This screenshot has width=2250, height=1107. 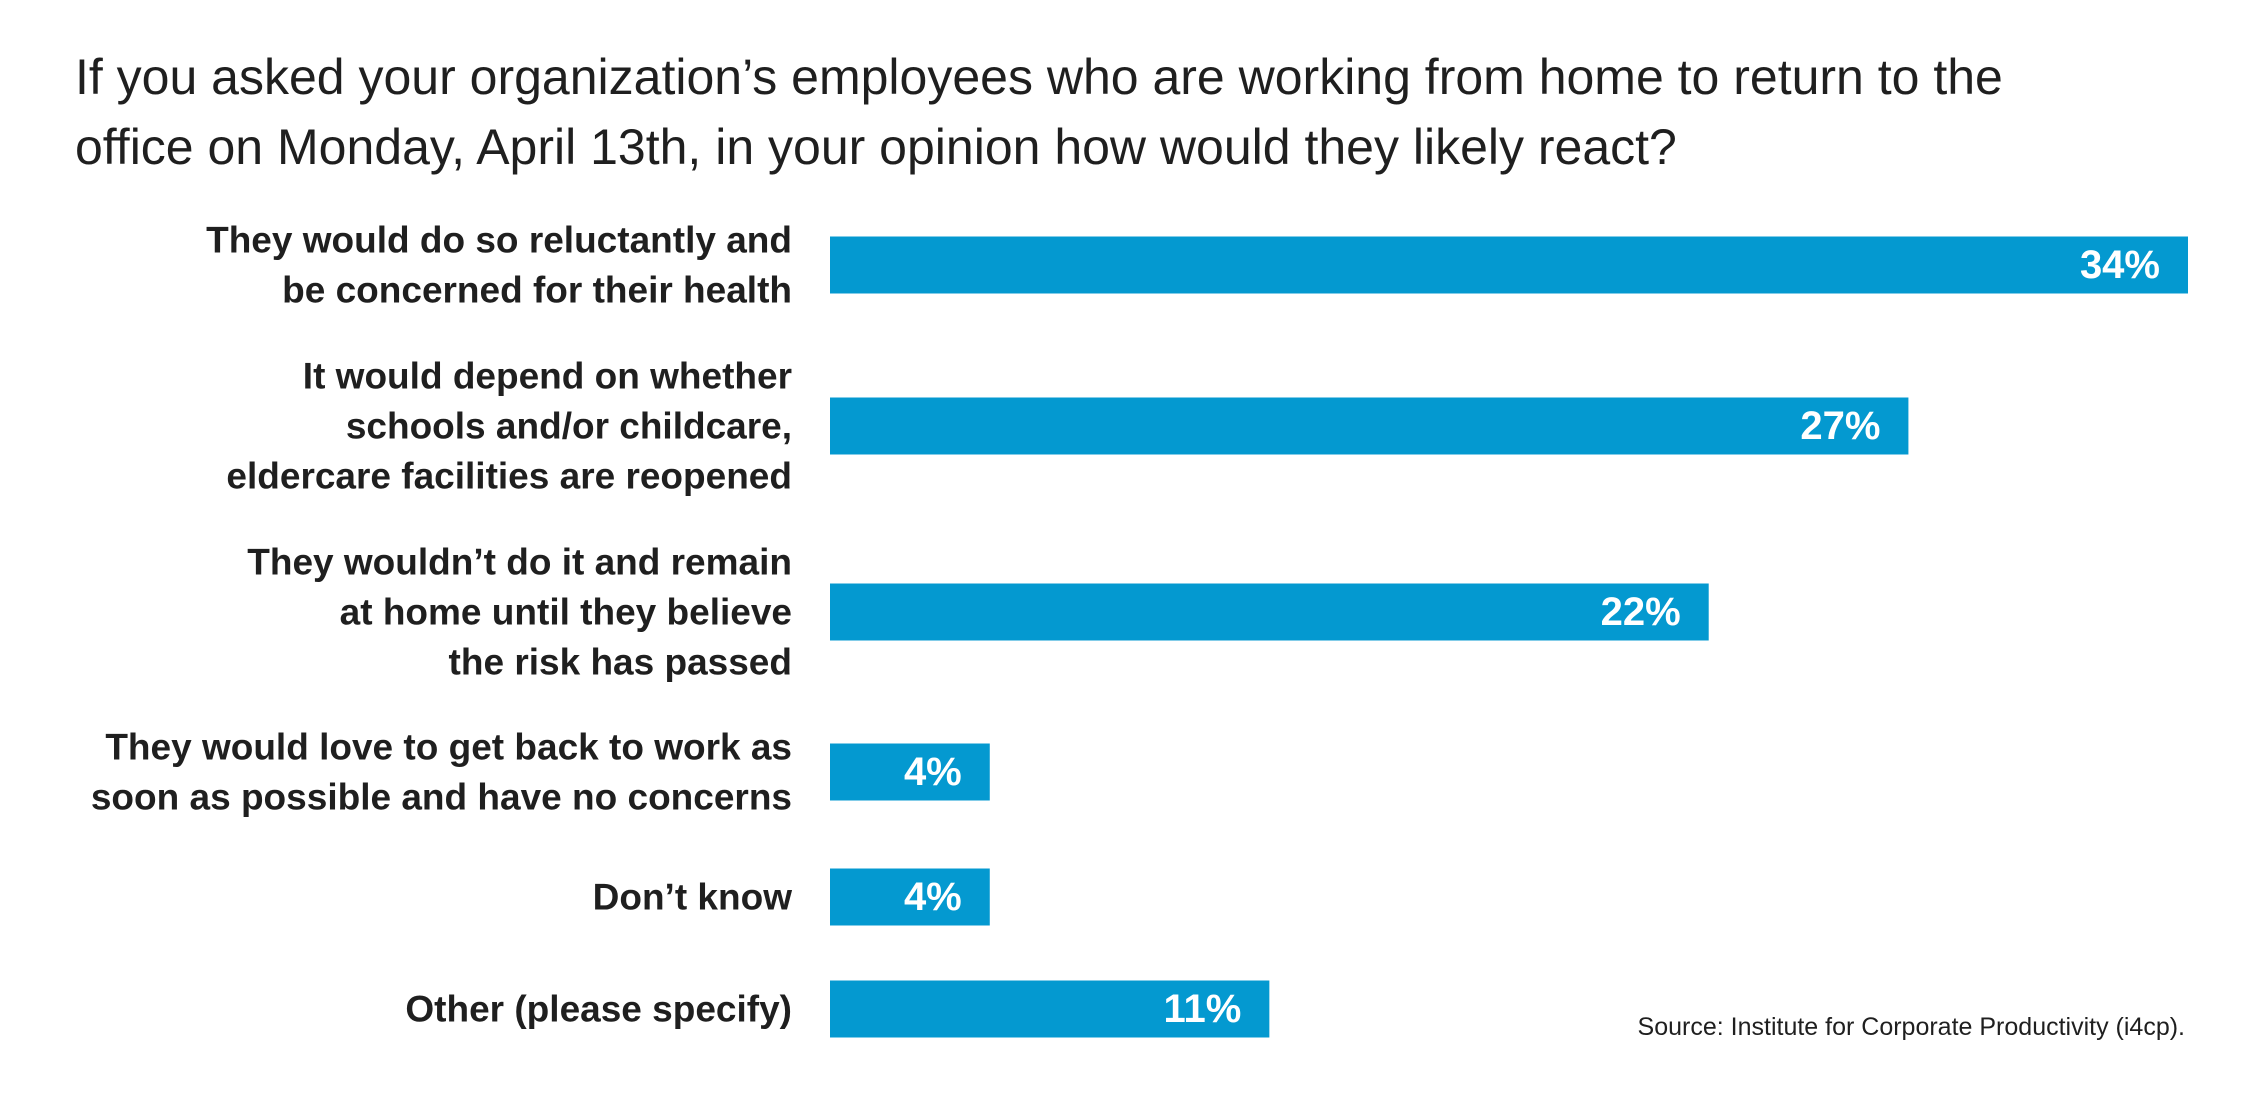 I want to click on category-label-line: the risk has passed, so click(x=620, y=662).